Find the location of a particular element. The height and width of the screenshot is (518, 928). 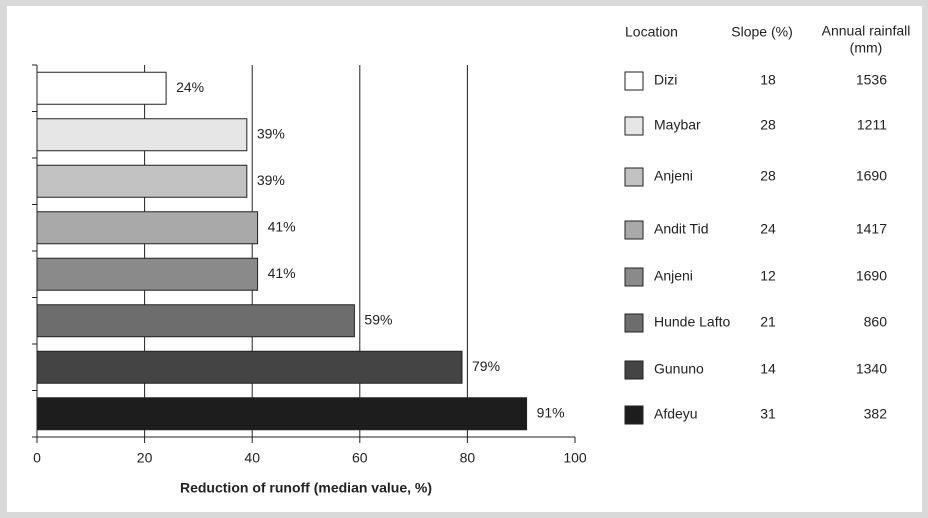

x-tick-label: 100 is located at coordinates (575, 458).